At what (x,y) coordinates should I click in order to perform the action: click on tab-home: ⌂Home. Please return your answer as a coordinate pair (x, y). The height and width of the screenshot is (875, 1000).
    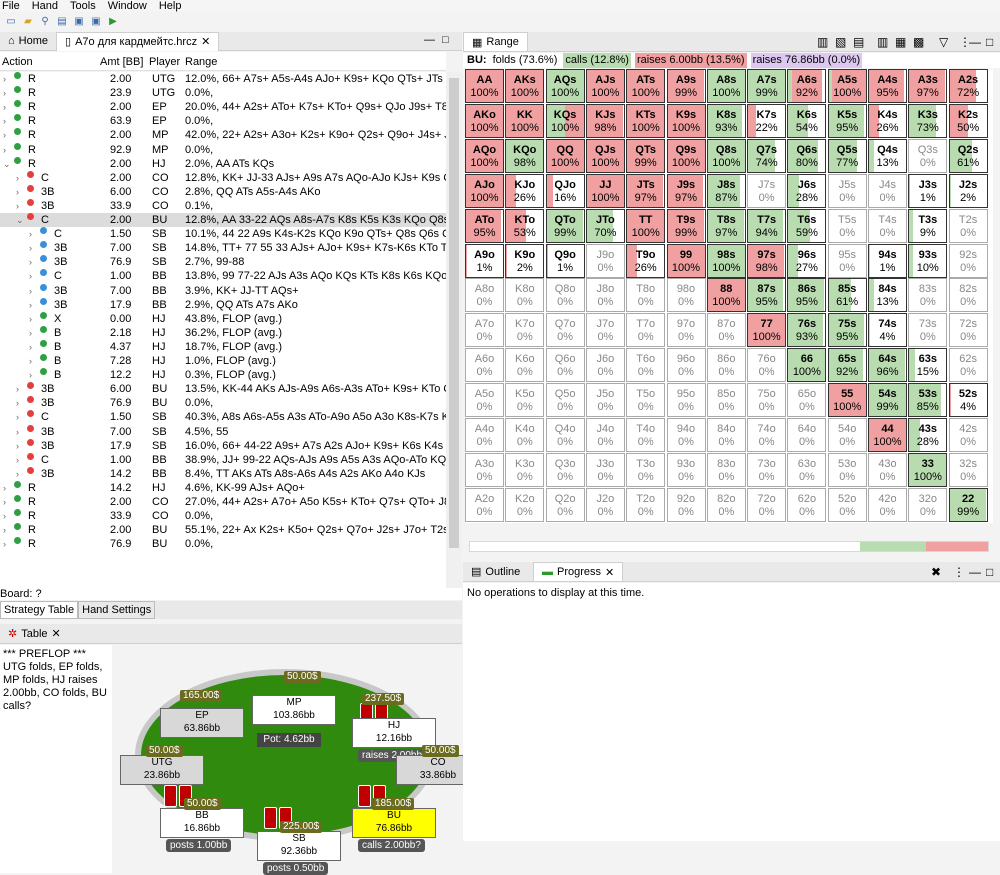
    Looking at the image, I should click on (28, 41).